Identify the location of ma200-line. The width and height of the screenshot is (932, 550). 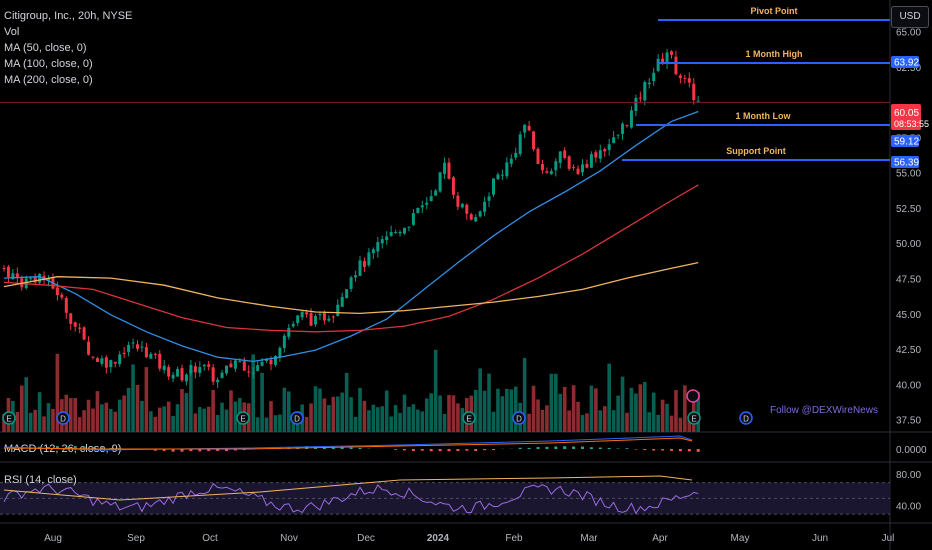
(351, 288).